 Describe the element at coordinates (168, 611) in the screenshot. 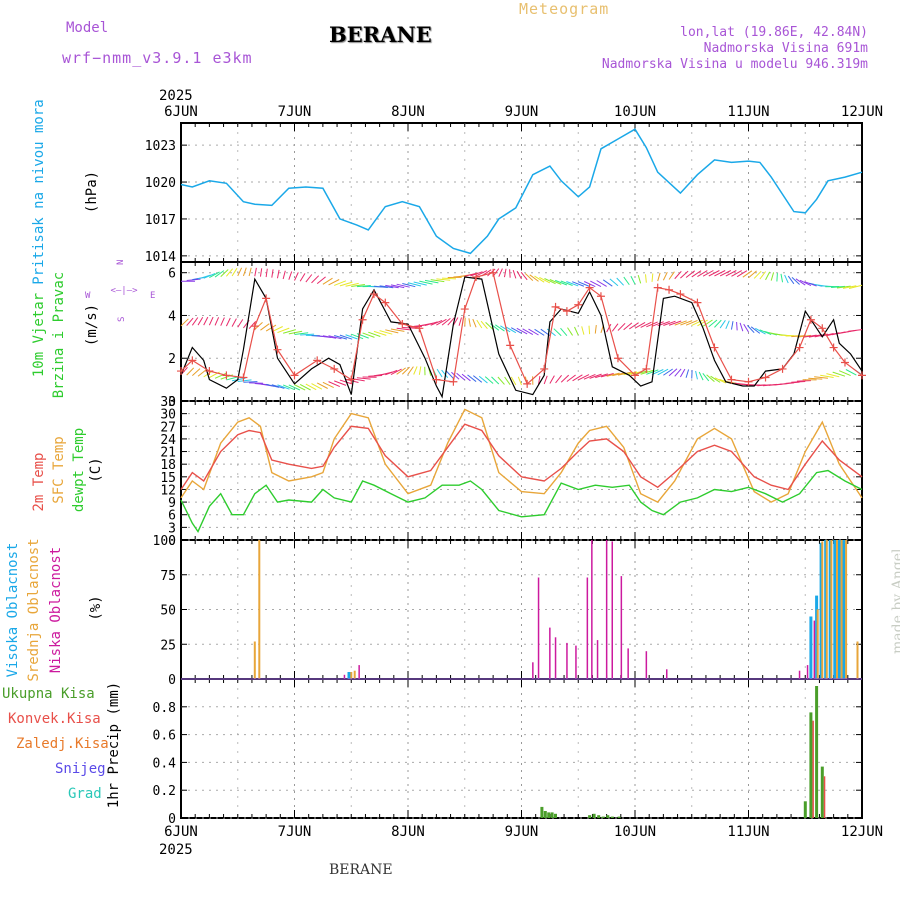

I see `y-tick-label: 50` at that location.